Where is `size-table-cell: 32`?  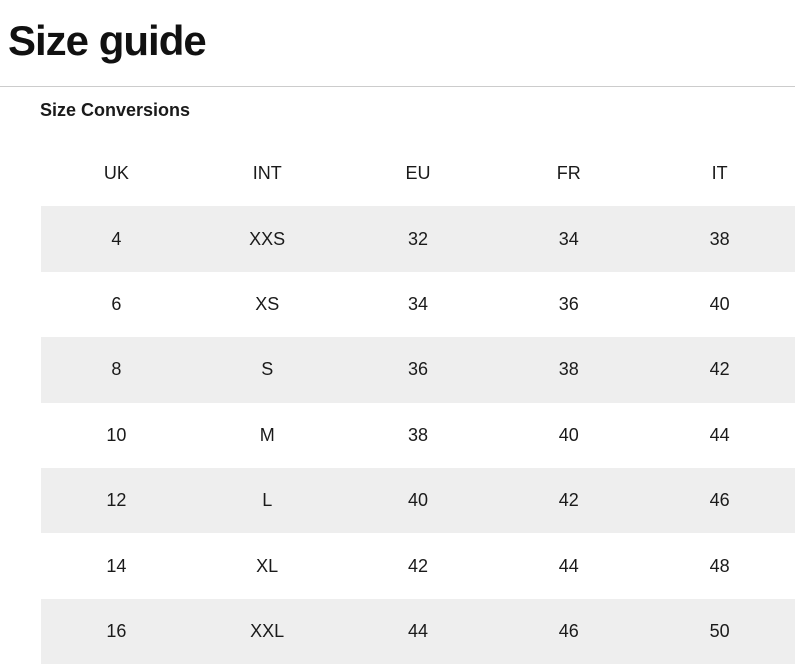 size-table-cell: 32 is located at coordinates (417, 238).